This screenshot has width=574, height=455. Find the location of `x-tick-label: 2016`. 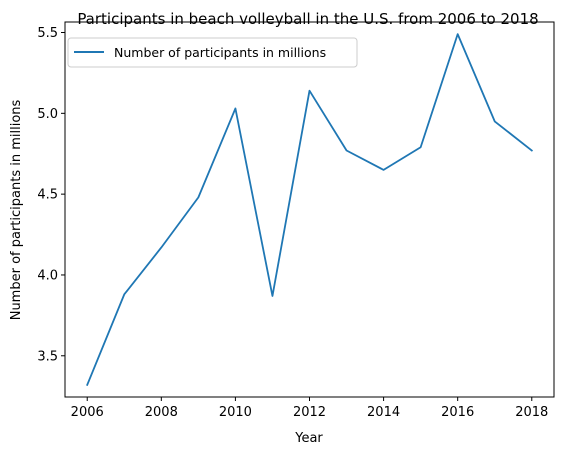

x-tick-label: 2016 is located at coordinates (457, 412).